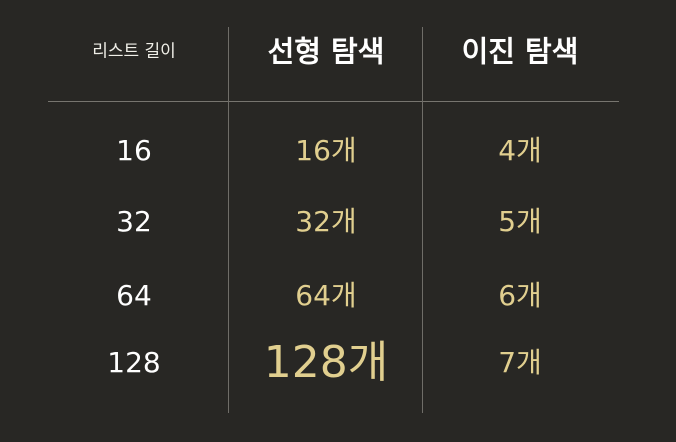 The image size is (676, 442). I want to click on row-2-linear: 32개, so click(326, 221).